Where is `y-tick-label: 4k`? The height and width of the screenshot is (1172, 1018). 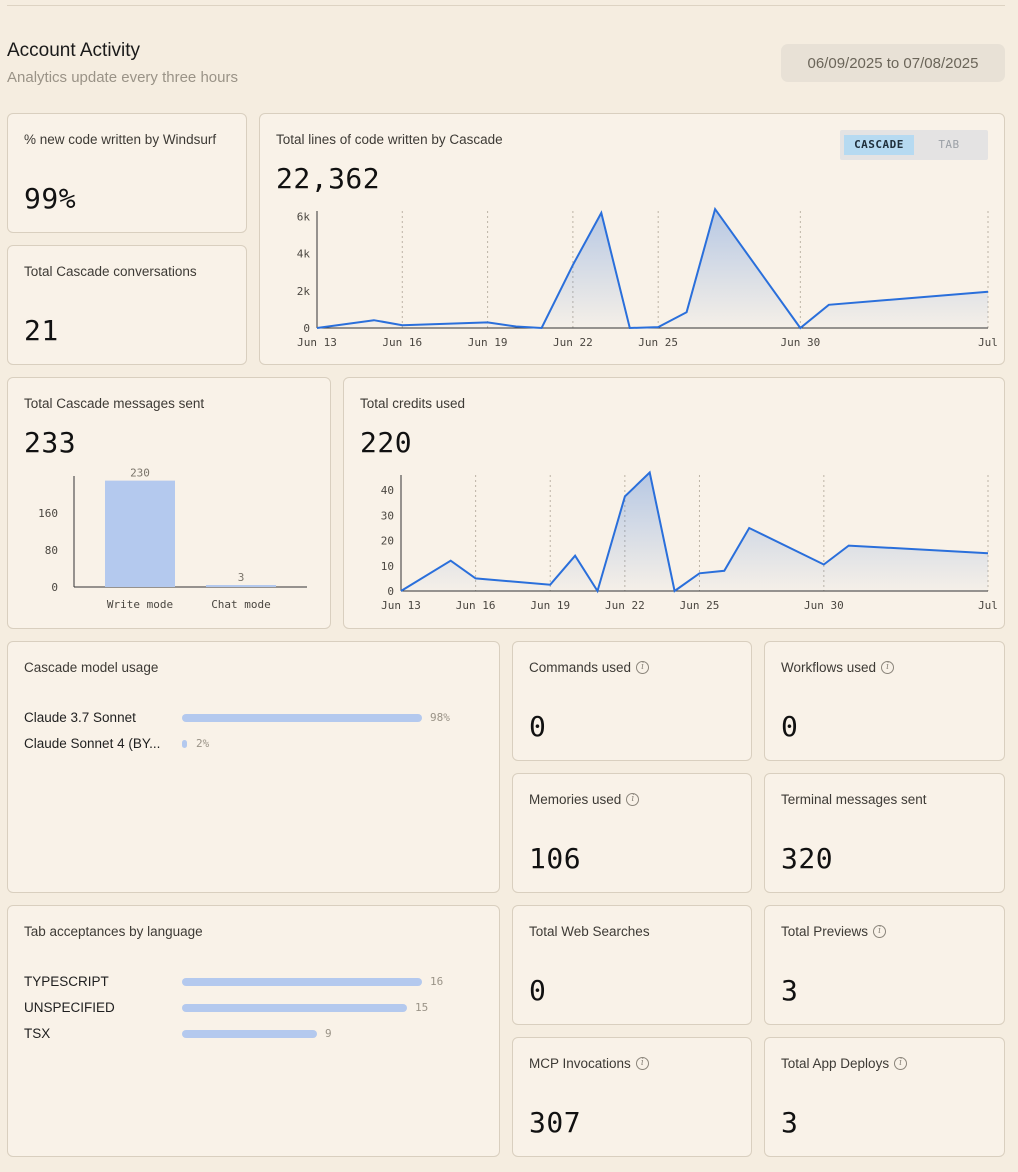
y-tick-label: 4k is located at coordinates (304, 254).